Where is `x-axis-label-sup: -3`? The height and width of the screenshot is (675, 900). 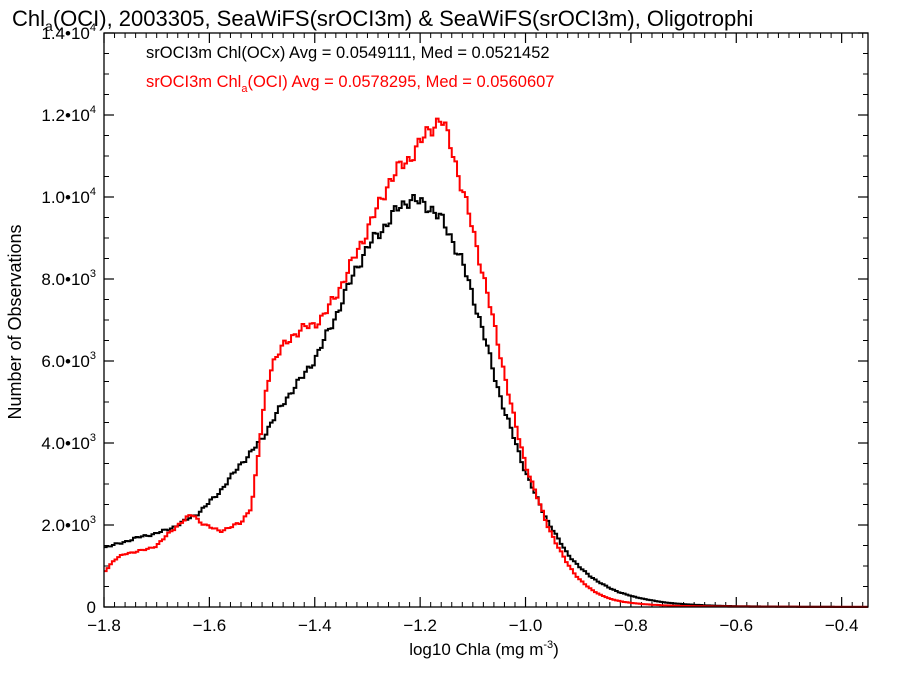 x-axis-label-sup: -3 is located at coordinates (548, 645).